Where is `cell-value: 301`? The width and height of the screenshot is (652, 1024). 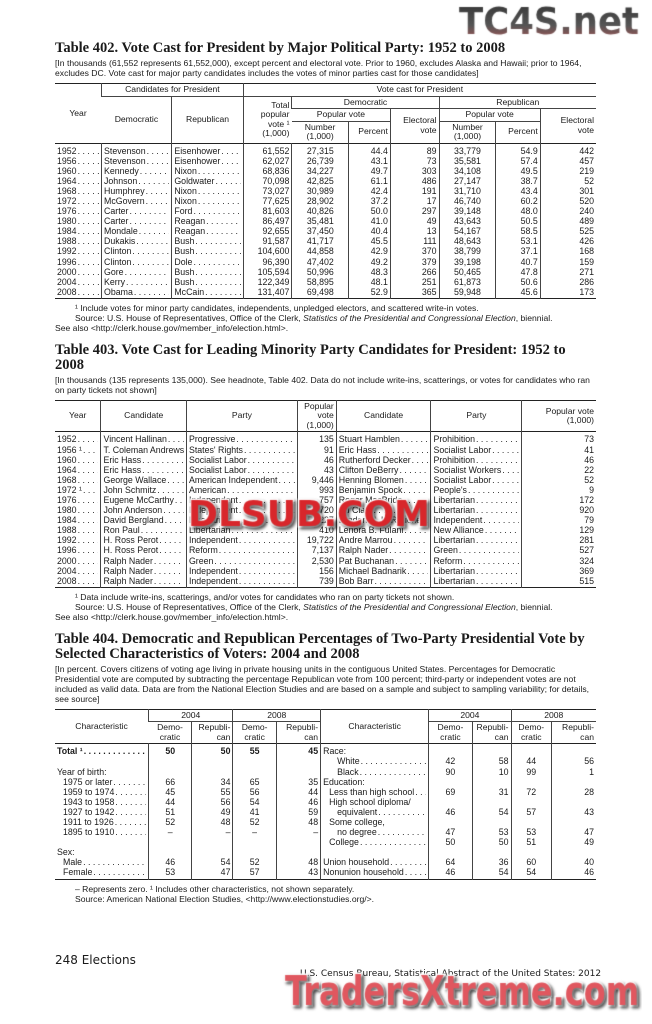
cell-value: 301 is located at coordinates (567, 190).